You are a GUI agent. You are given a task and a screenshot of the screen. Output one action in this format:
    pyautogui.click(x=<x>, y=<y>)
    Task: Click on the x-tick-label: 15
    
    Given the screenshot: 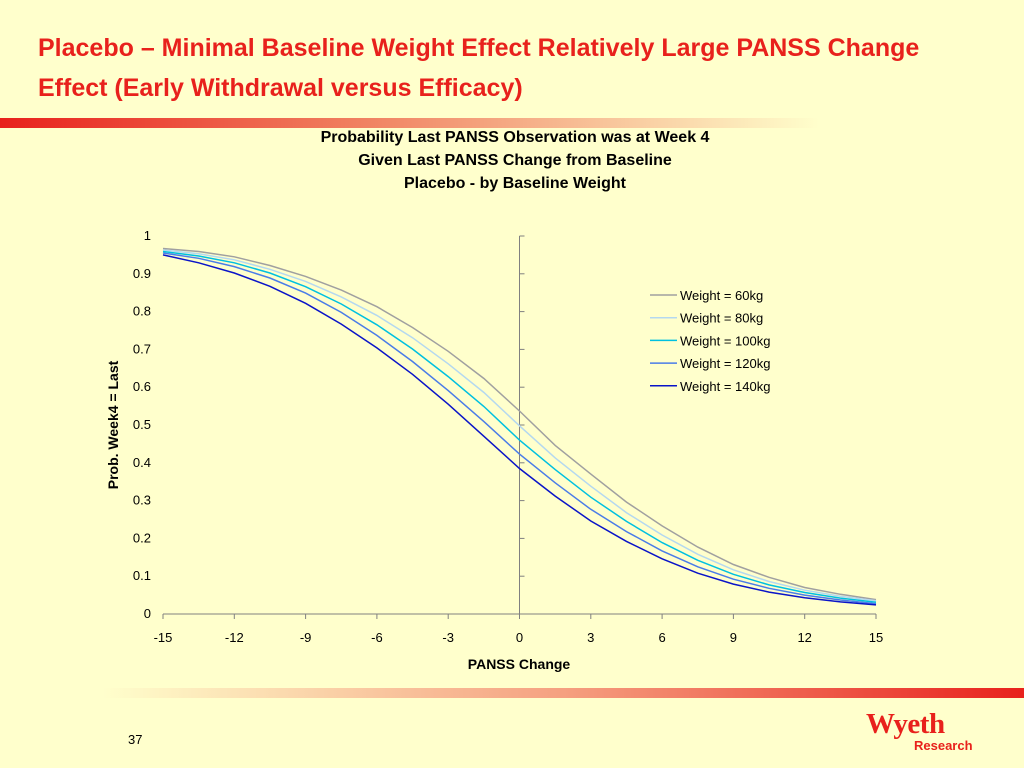 What is the action you would take?
    pyautogui.click(x=876, y=637)
    